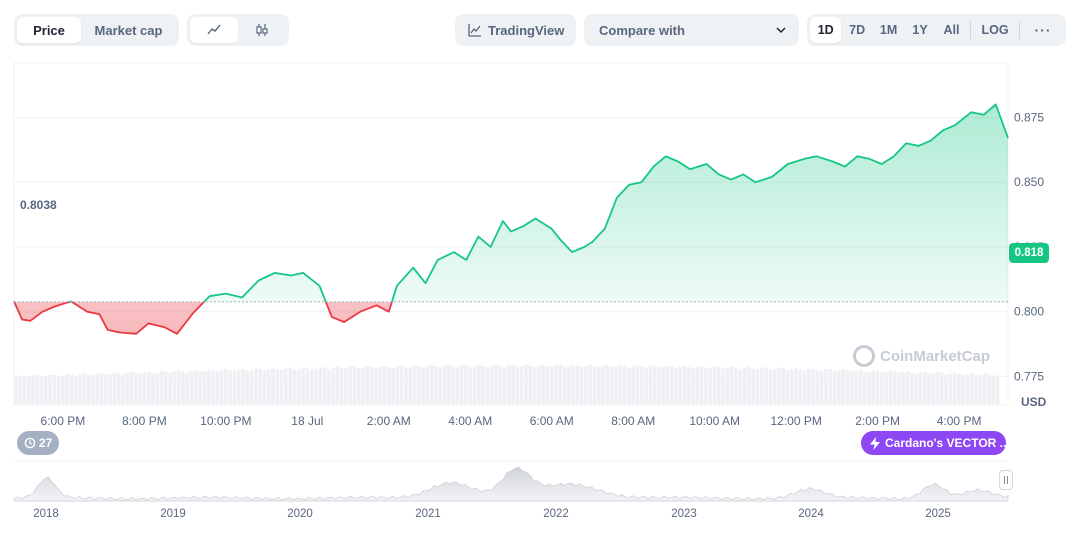 The height and width of the screenshot is (539, 1080). What do you see at coordinates (552, 421) in the screenshot?
I see `x-tick-label: 6:00 AM` at bounding box center [552, 421].